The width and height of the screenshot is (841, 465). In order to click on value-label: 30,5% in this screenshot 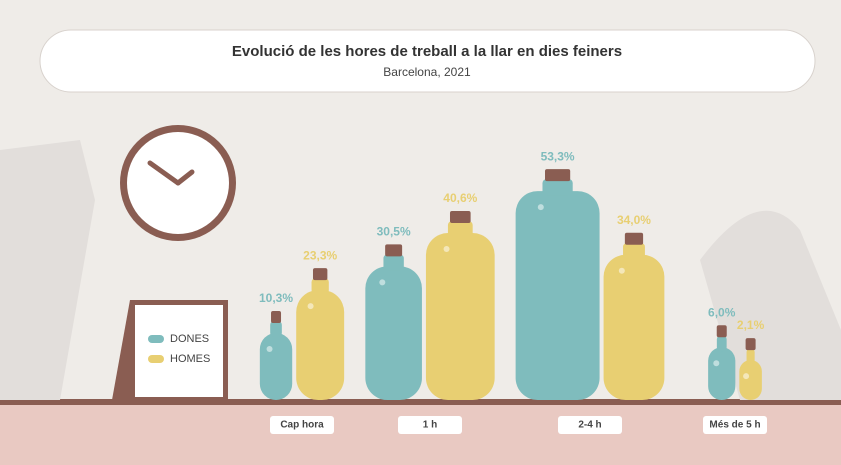, I will do `click(394, 232)`.